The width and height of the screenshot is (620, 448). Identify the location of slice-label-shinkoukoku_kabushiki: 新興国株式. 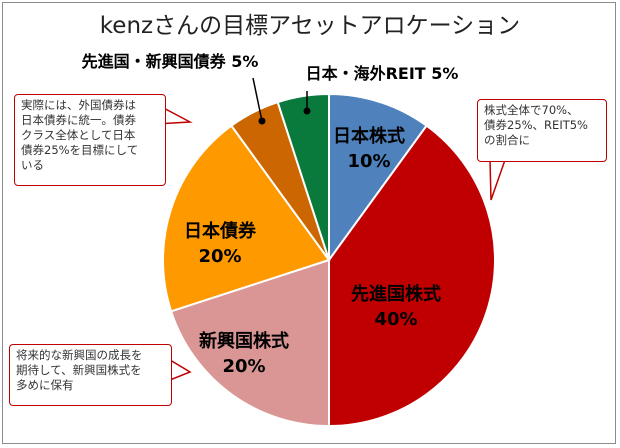
(244, 341).